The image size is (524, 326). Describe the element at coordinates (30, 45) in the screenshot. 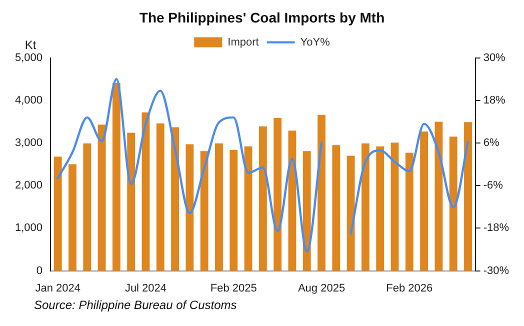

I see `y-axis-title: Kt` at that location.